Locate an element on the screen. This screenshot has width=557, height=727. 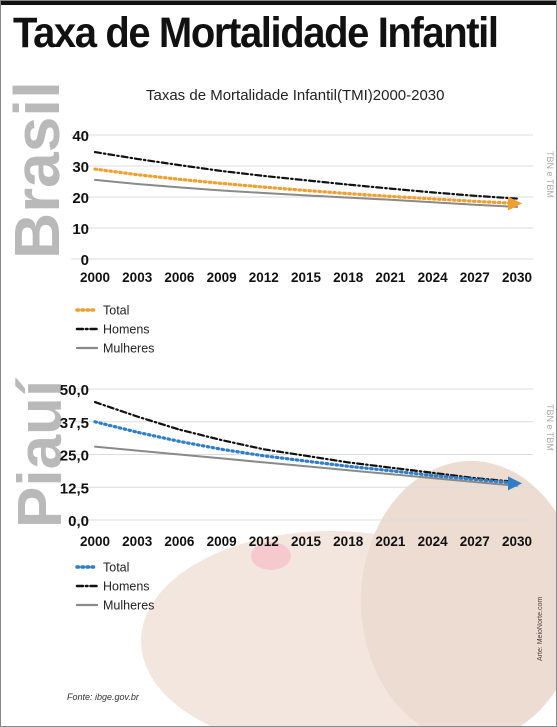
y-tick-label: 37,5 is located at coordinates (74, 423).